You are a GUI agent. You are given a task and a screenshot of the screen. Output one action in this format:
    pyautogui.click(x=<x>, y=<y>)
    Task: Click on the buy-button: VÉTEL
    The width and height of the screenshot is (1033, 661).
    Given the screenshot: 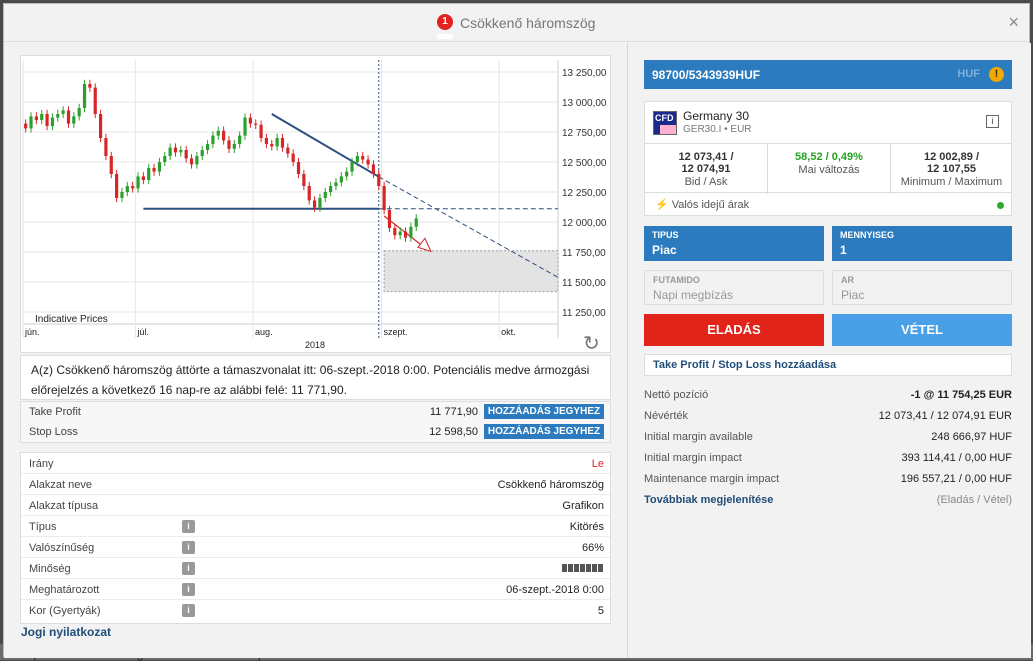 What is the action you would take?
    pyautogui.click(x=922, y=330)
    